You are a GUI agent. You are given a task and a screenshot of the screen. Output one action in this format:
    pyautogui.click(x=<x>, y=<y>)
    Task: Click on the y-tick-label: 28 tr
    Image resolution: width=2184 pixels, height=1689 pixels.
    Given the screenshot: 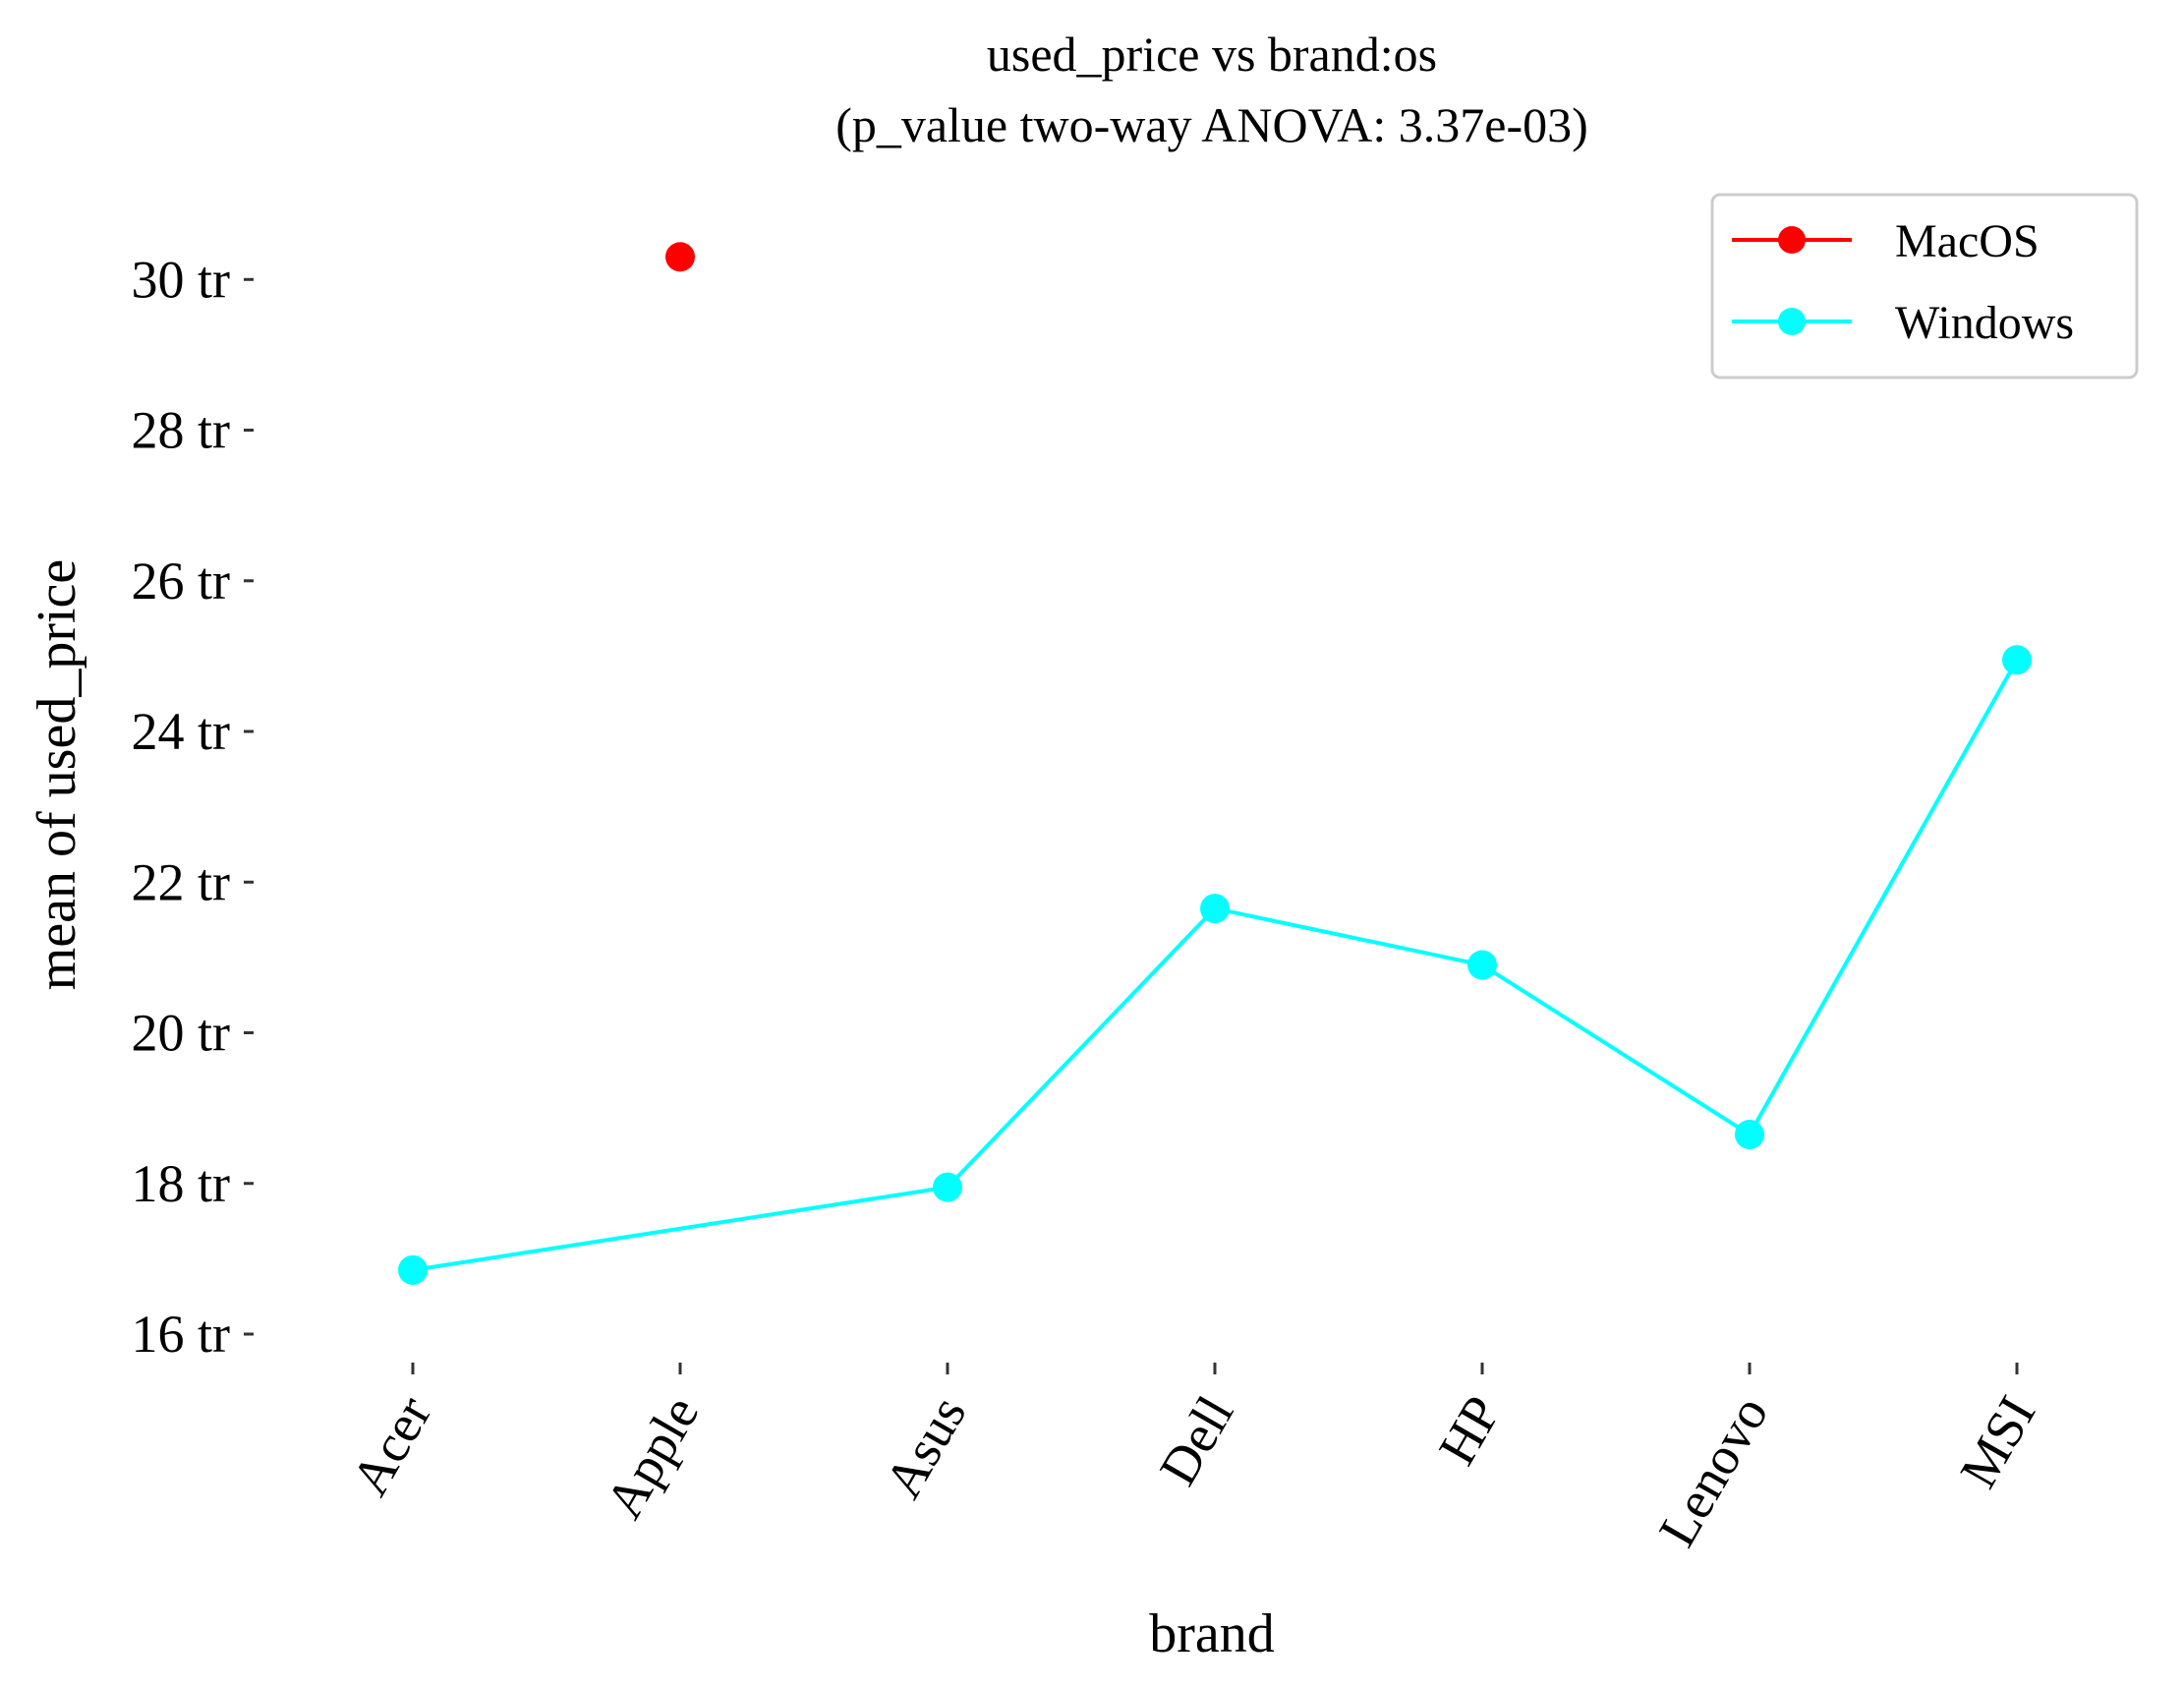 What is the action you would take?
    pyautogui.click(x=181, y=431)
    